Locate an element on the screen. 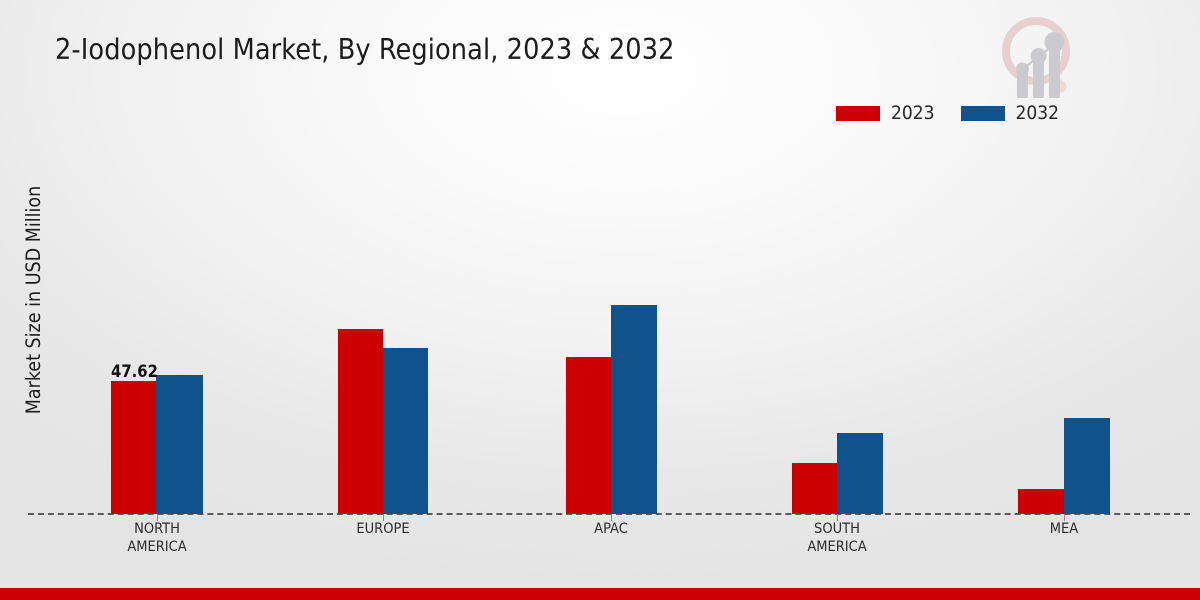 The image size is (1200, 600). legend-label-2032: 2032 is located at coordinates (1037, 113).